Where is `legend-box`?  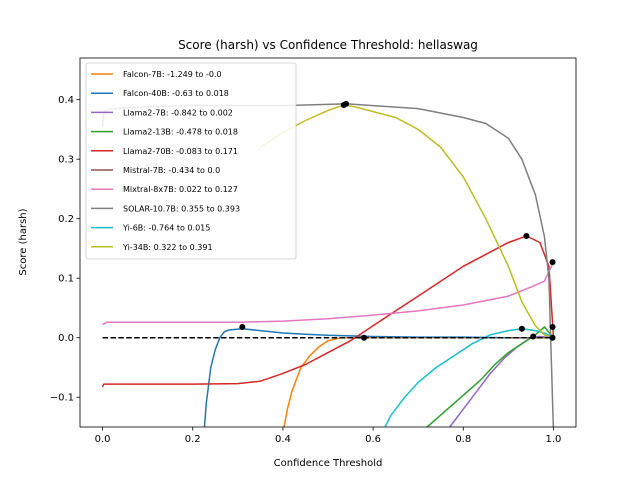
legend-box is located at coordinates (191, 161).